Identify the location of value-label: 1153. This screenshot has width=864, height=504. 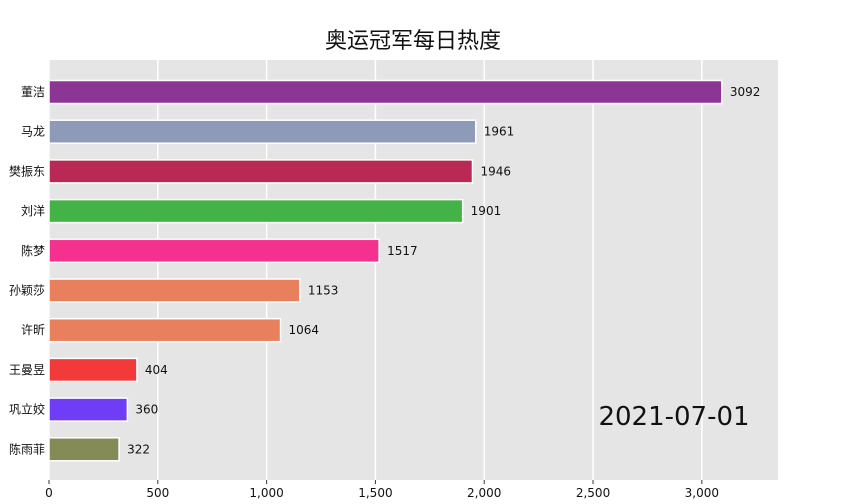
(323, 291).